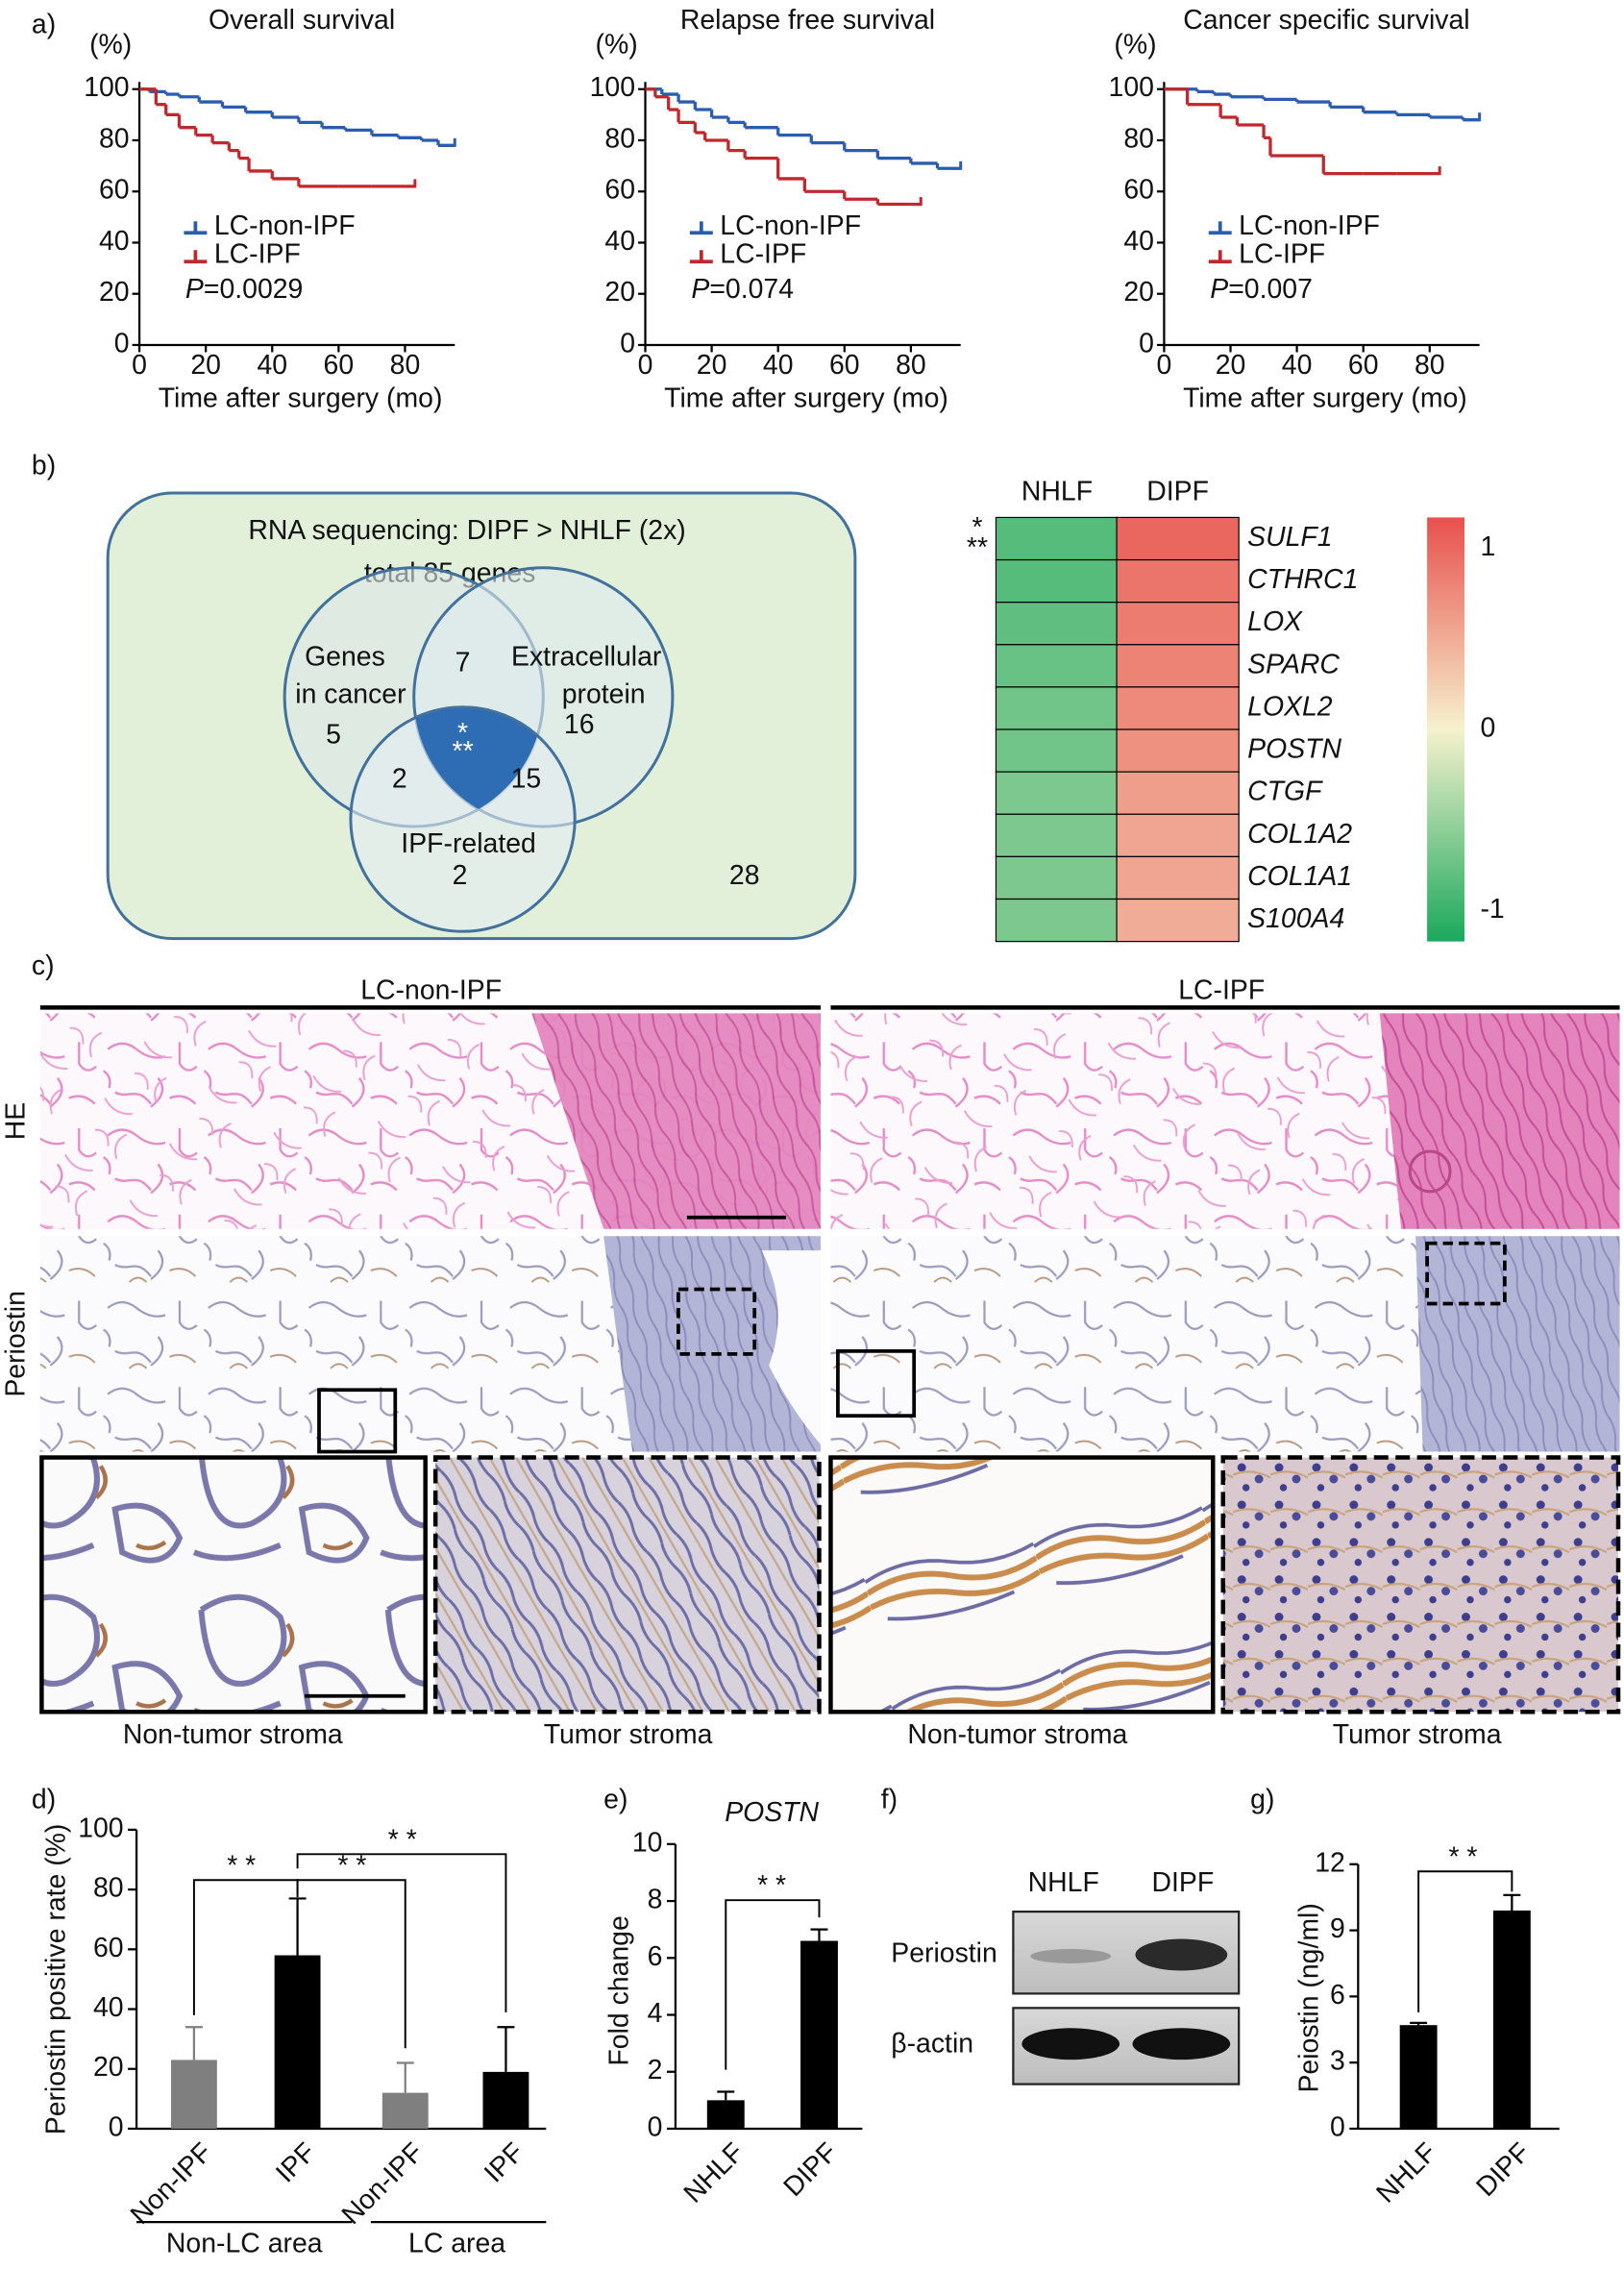  What do you see at coordinates (43, 965) in the screenshot?
I see `panel-label: c)` at bounding box center [43, 965].